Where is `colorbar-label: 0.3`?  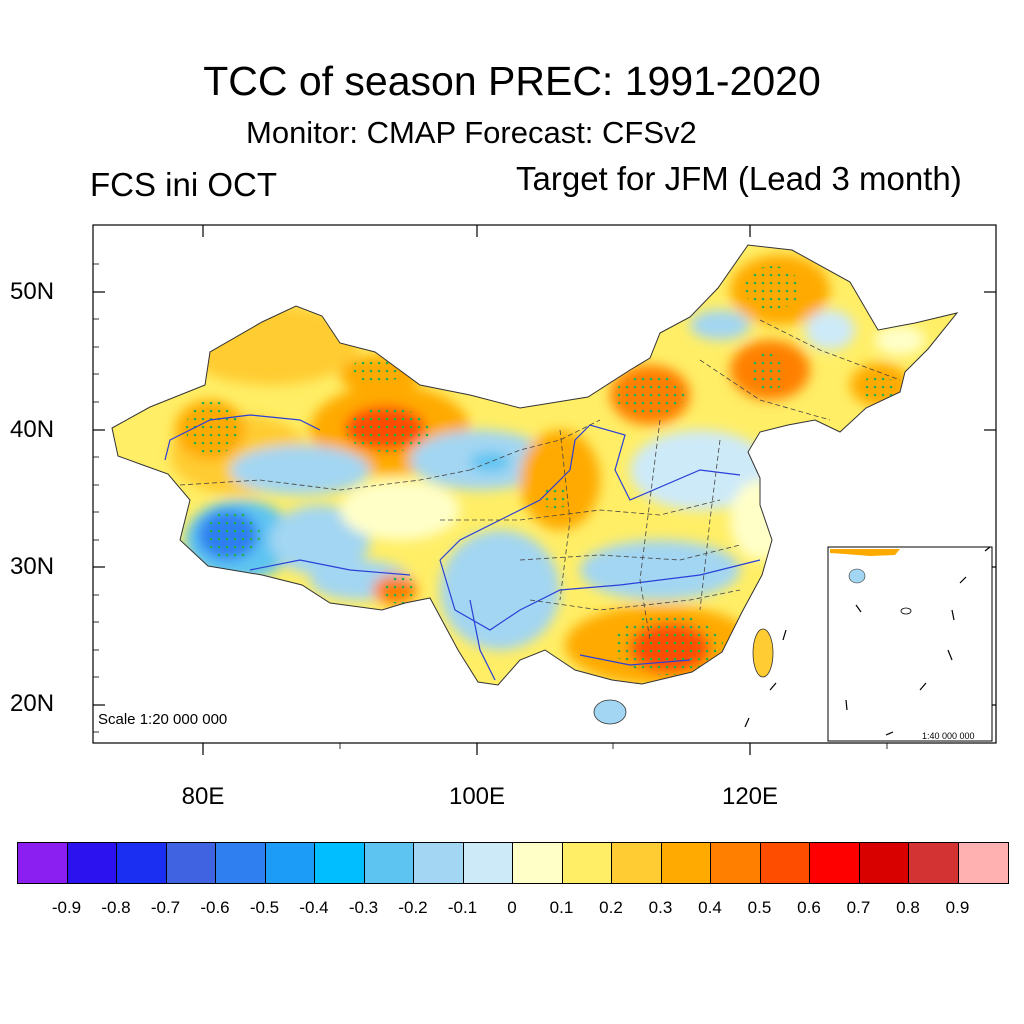 colorbar-label: 0.3 is located at coordinates (660, 907).